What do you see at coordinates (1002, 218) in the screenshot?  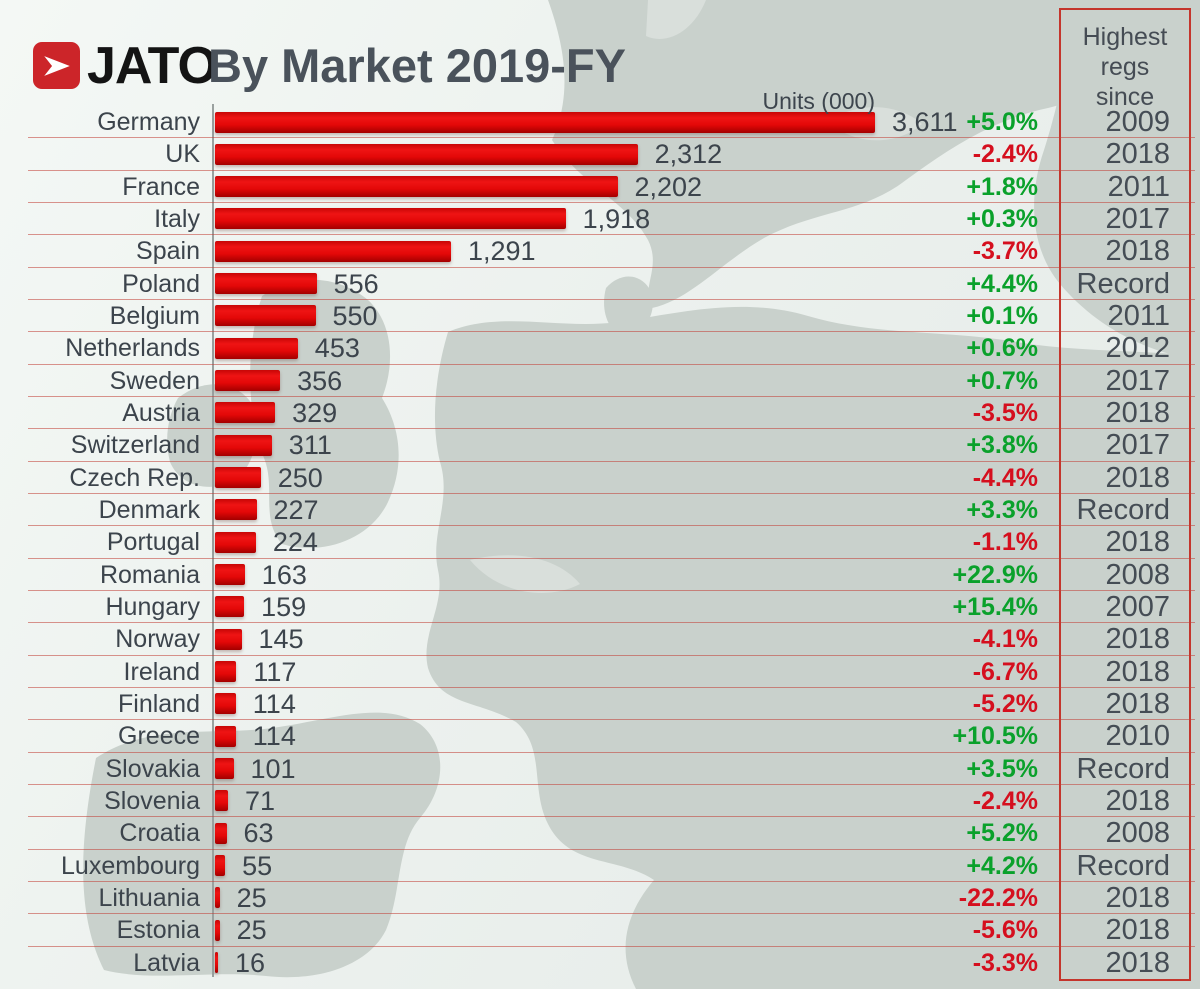 I see `pct-change: +0.3%` at bounding box center [1002, 218].